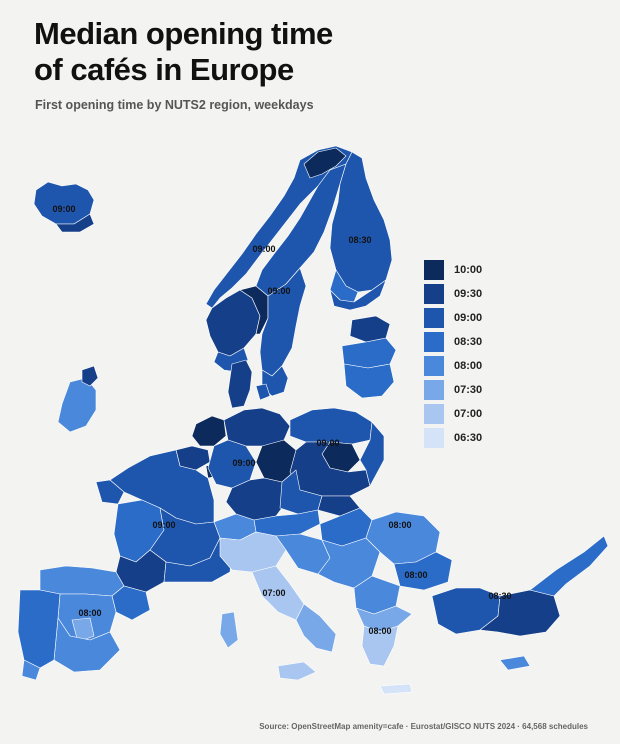  I want to click on label-greece: 08:00, so click(379, 631).